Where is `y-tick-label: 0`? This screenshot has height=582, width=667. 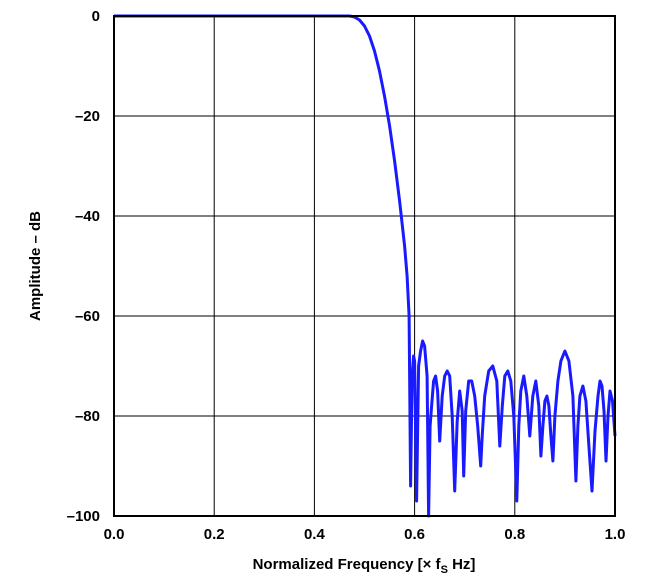
y-tick-label: 0 is located at coordinates (96, 16).